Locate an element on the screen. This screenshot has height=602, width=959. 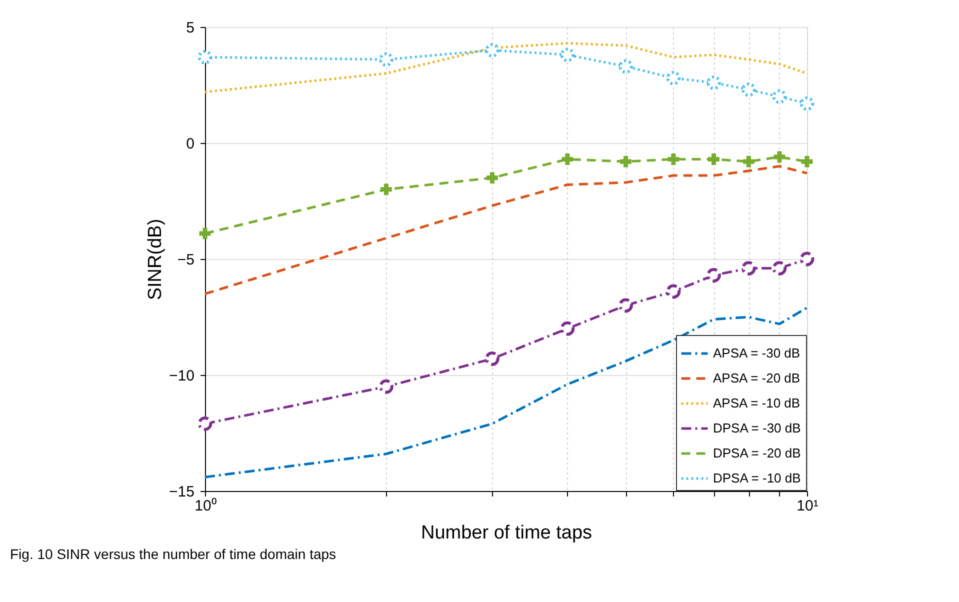
y-tick-label: −10 is located at coordinates (181, 376).